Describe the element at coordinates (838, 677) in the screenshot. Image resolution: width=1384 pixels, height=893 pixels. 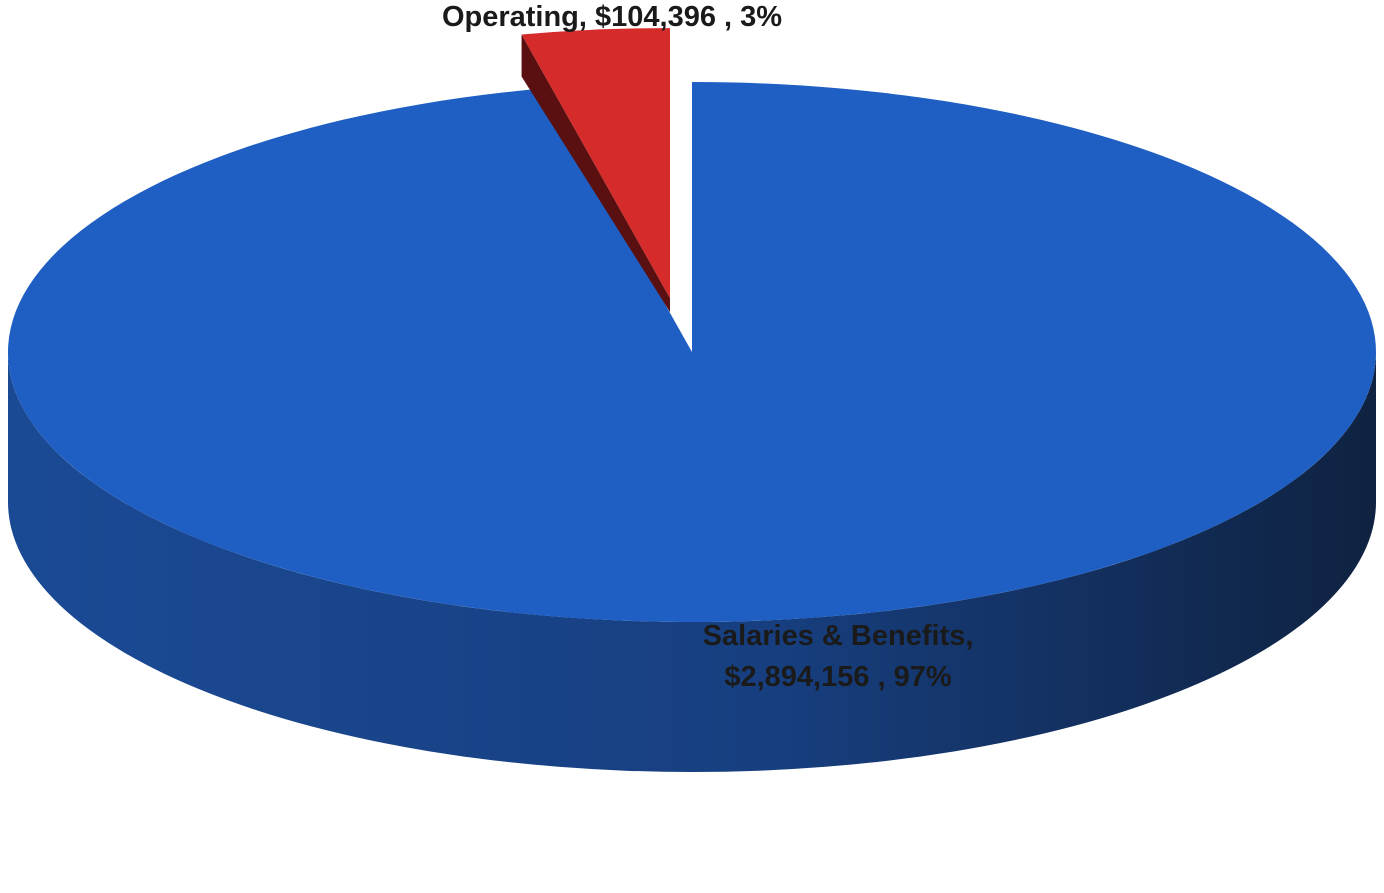
I see `data-label-salaries-benefits-line2: $2,894,156 , 97%` at that location.